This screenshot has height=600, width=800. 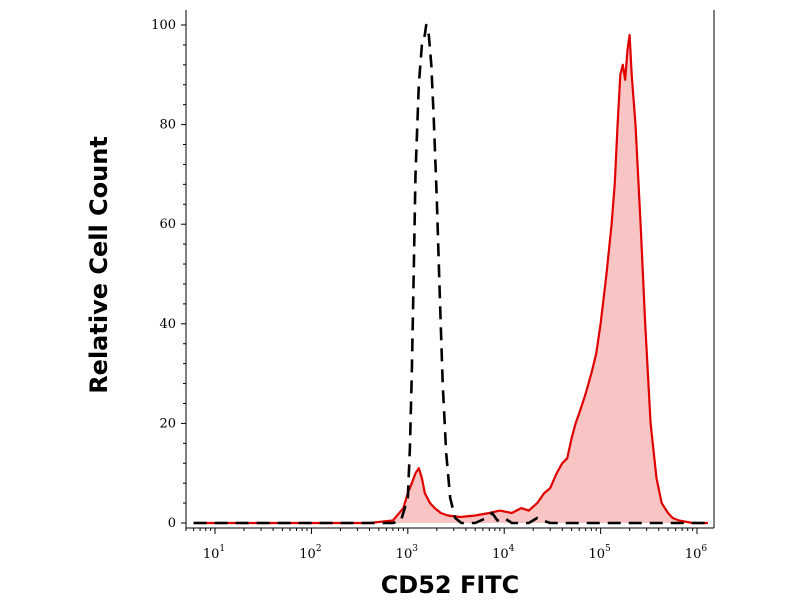 What do you see at coordinates (163, 25) in the screenshot?
I see `y-tick-label: 100` at bounding box center [163, 25].